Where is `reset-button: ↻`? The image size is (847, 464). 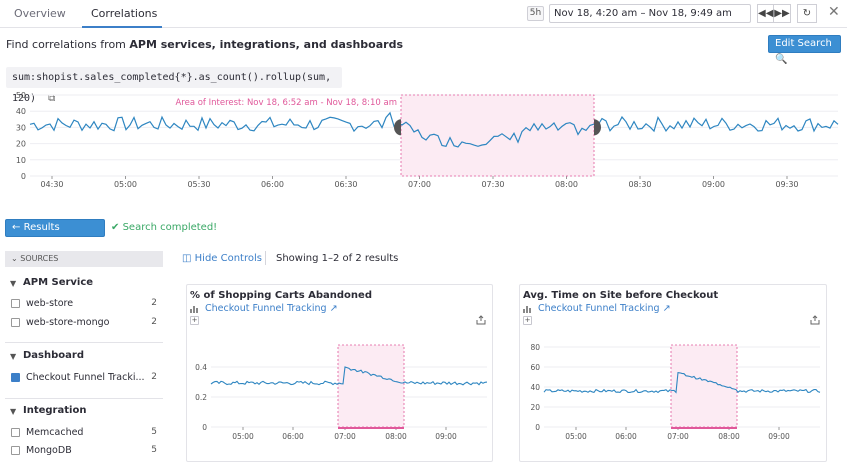
reset-button: ↻ is located at coordinates (807, 13).